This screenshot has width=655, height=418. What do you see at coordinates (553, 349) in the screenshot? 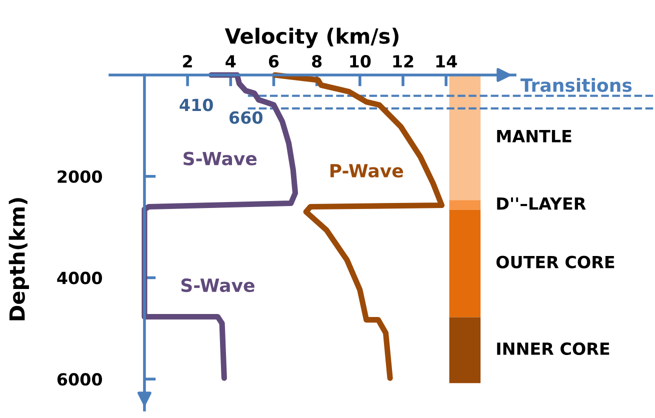
I see `band-label: INNER CORE` at bounding box center [553, 349].